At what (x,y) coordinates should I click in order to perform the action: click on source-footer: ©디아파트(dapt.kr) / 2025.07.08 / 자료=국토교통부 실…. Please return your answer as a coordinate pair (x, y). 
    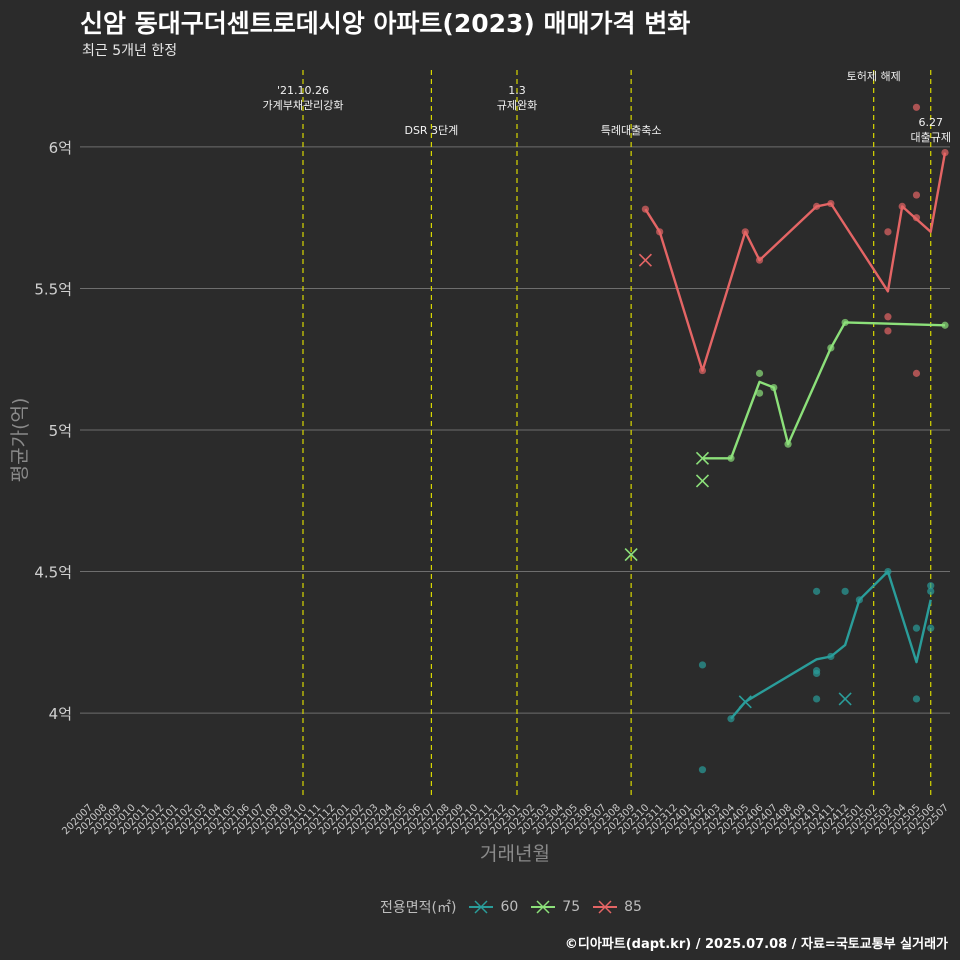
    Looking at the image, I should click on (756, 944).